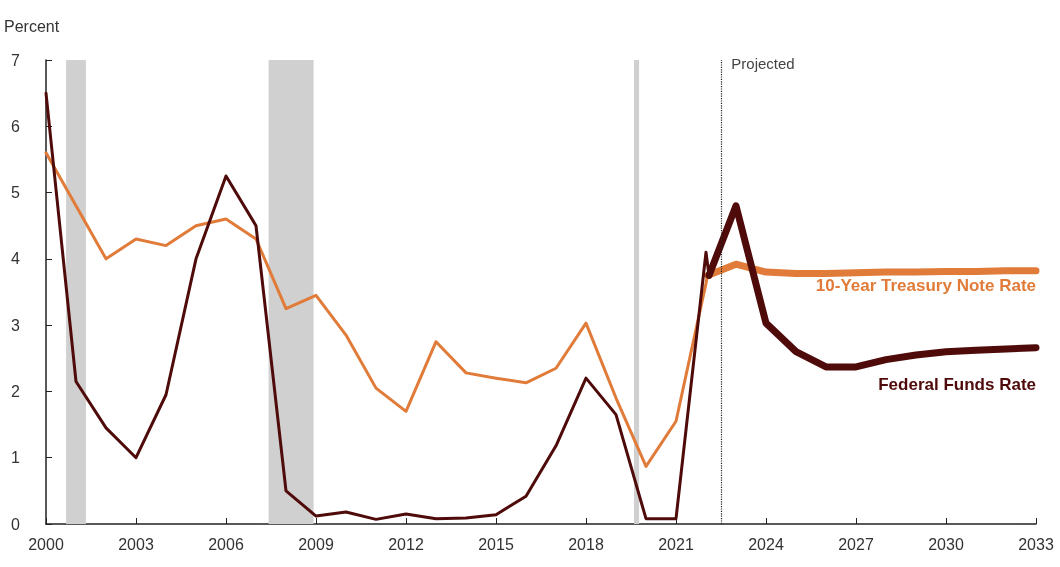 The height and width of the screenshot is (567, 1060). Describe the element at coordinates (32, 26) in the screenshot. I see `y-axis-title: Percent` at that location.